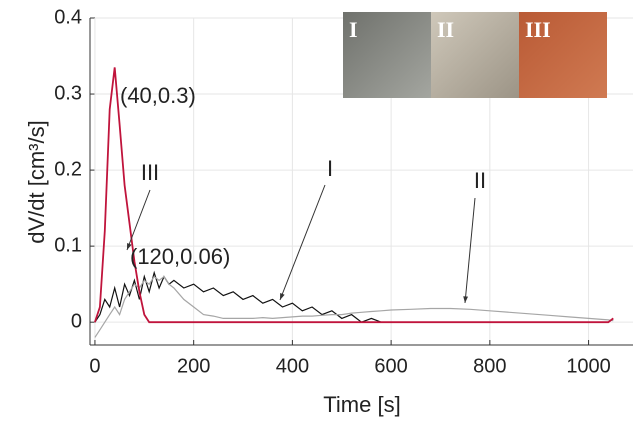  I want to click on x-tick-label: 200, so click(193, 366).